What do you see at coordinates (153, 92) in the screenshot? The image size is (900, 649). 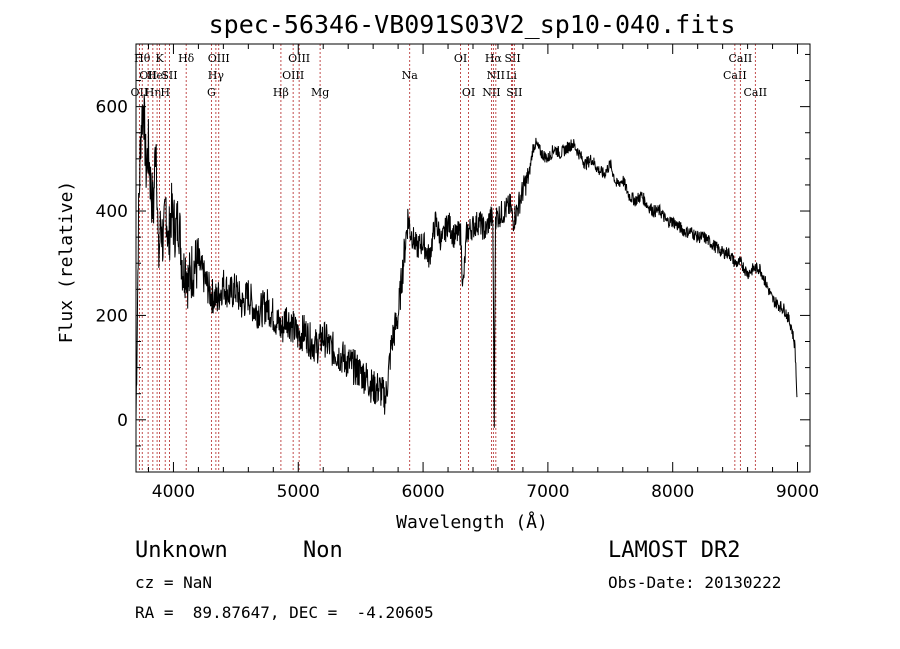 I see `line-label: Hη` at bounding box center [153, 92].